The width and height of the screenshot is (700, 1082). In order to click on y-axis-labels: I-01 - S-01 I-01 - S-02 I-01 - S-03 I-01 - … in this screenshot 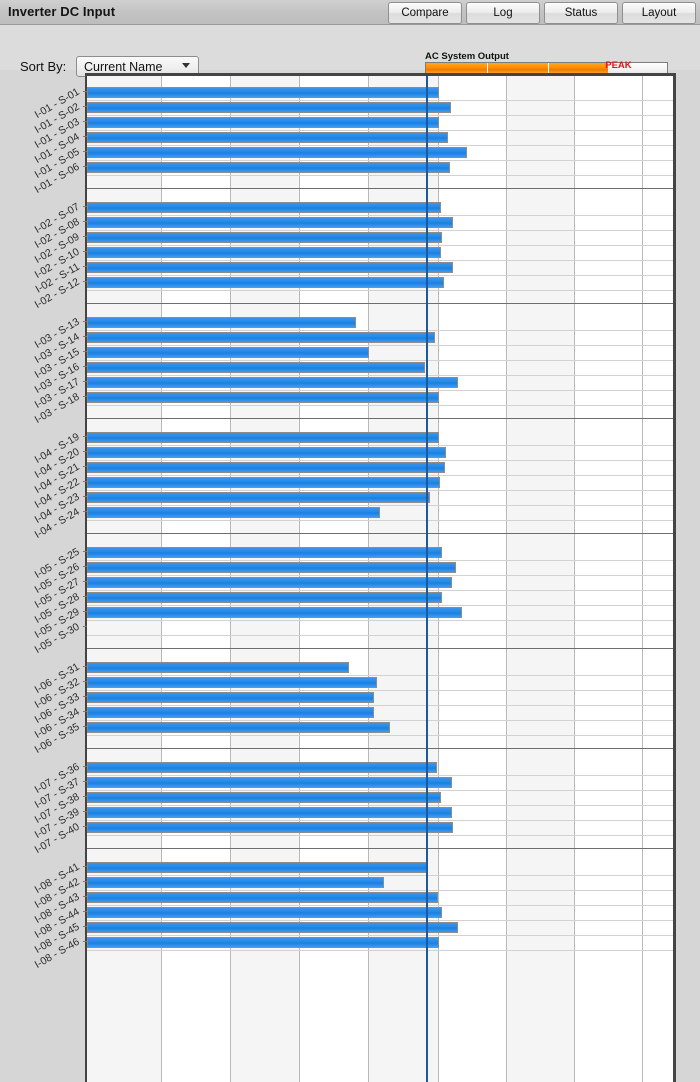, I will do `click(42, 576)`.